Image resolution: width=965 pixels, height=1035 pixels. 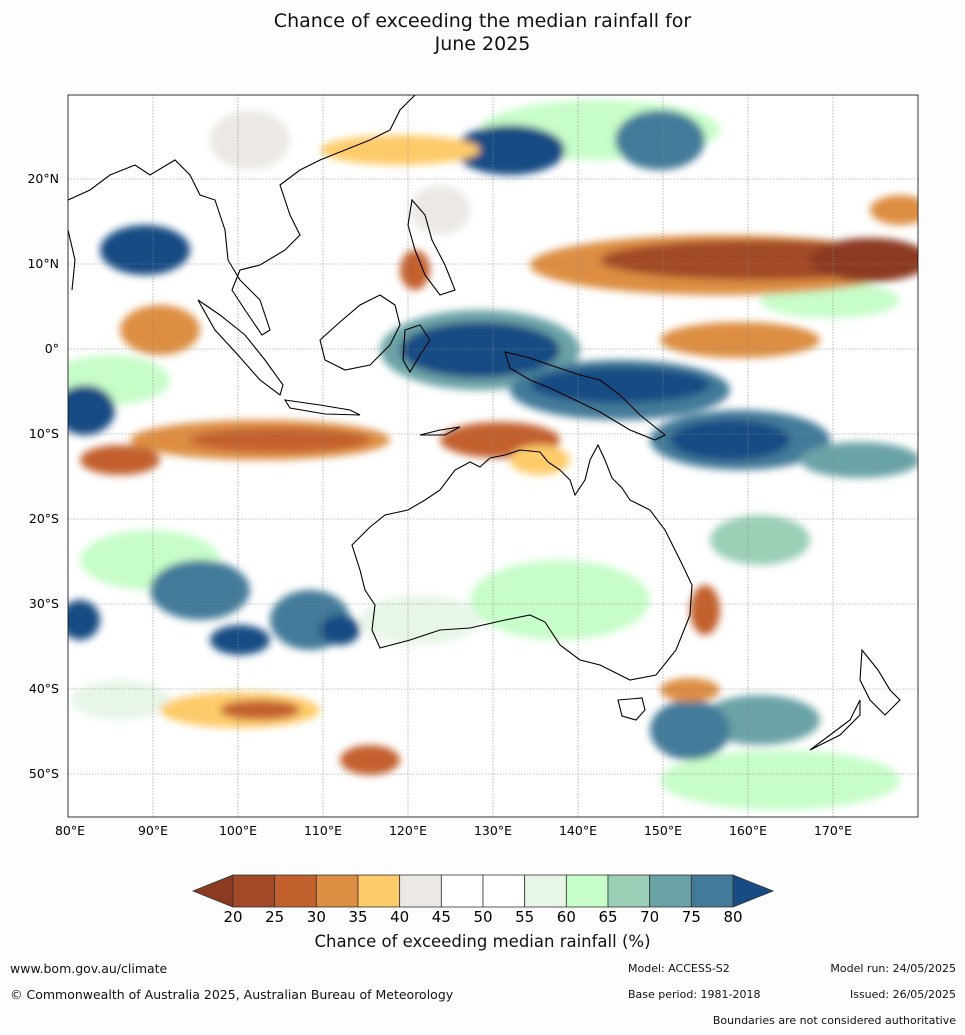 What do you see at coordinates (274, 917) in the screenshot?
I see `colorbar-tick-label: 25` at bounding box center [274, 917].